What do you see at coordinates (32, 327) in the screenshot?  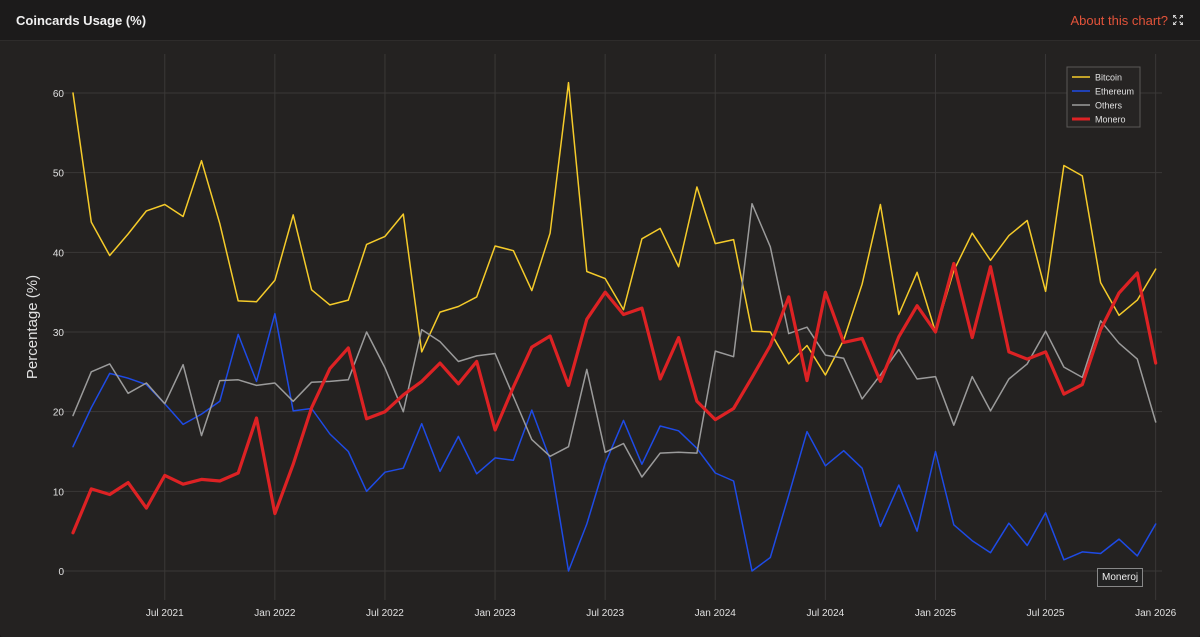 I see `y-axis-label: Percentage (%)` at bounding box center [32, 327].